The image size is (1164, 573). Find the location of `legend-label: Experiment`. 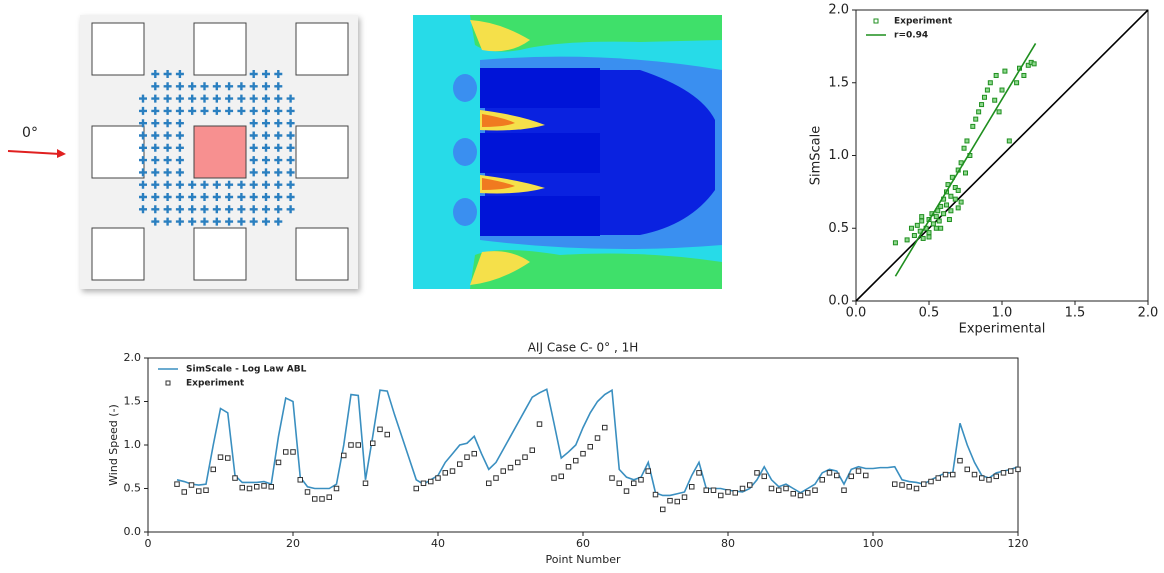

legend-label: Experiment is located at coordinates (923, 22).